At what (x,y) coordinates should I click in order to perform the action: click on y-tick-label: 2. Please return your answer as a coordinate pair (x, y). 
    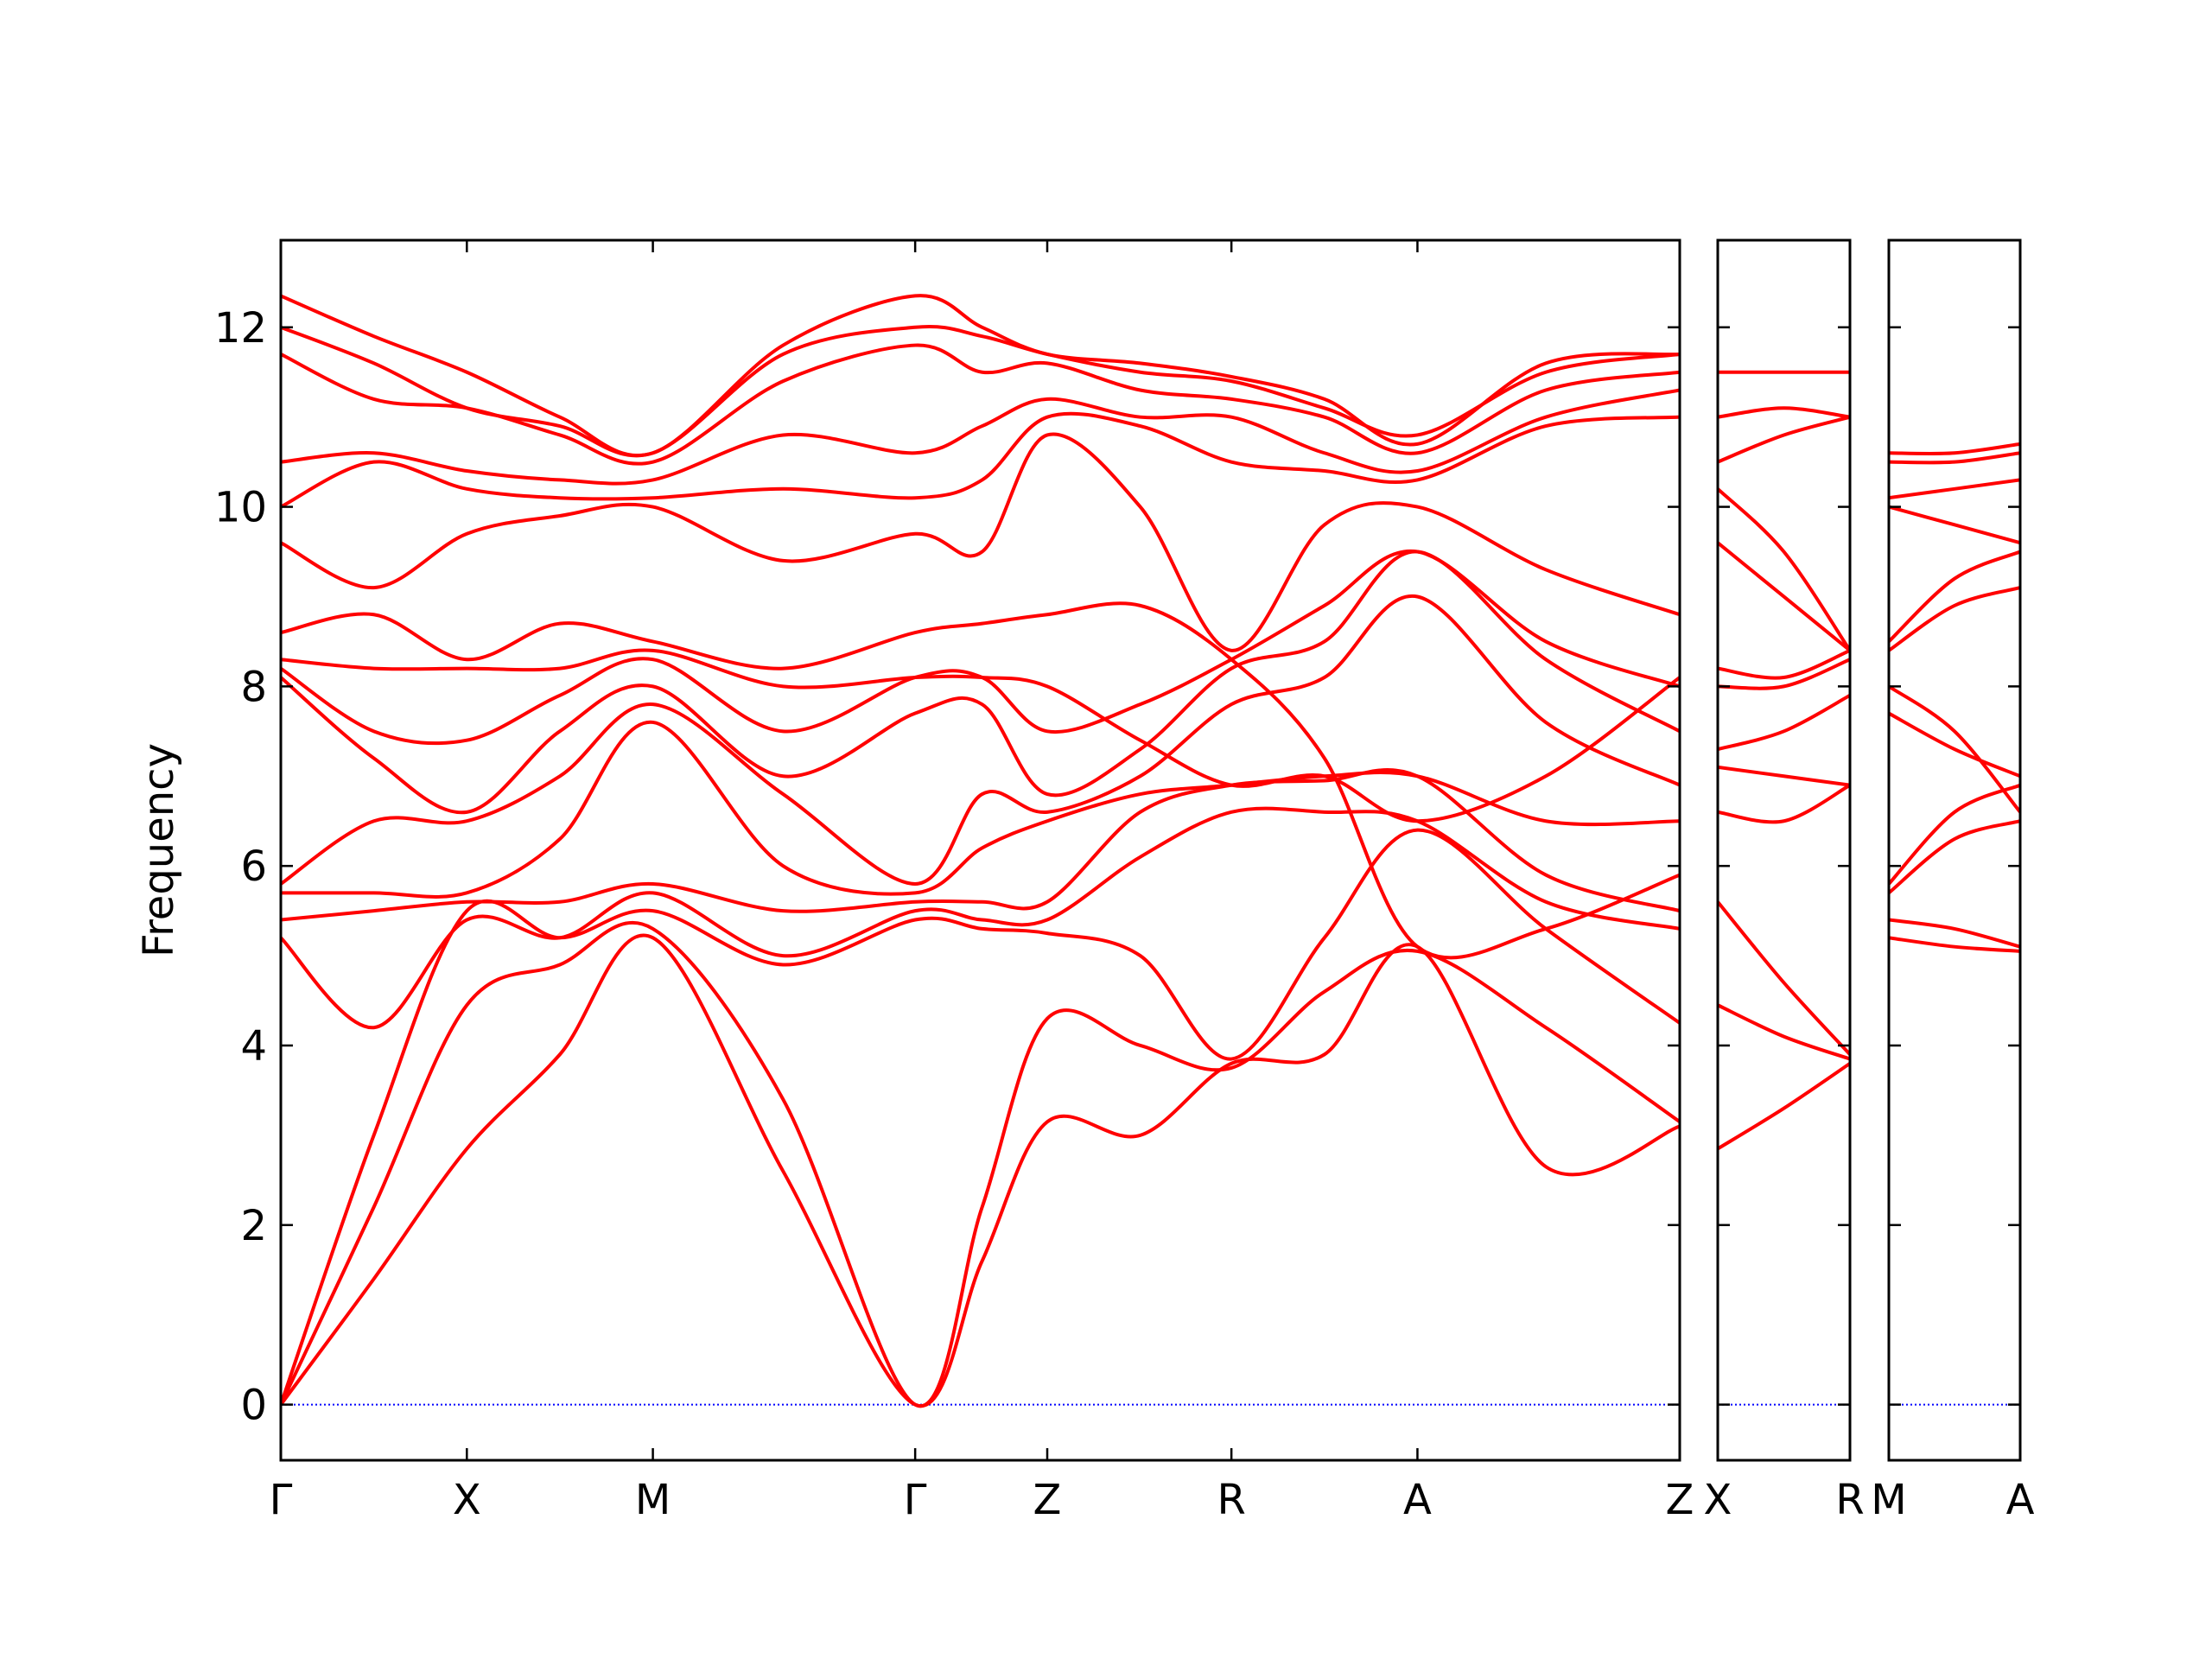
    Looking at the image, I should click on (253, 1226).